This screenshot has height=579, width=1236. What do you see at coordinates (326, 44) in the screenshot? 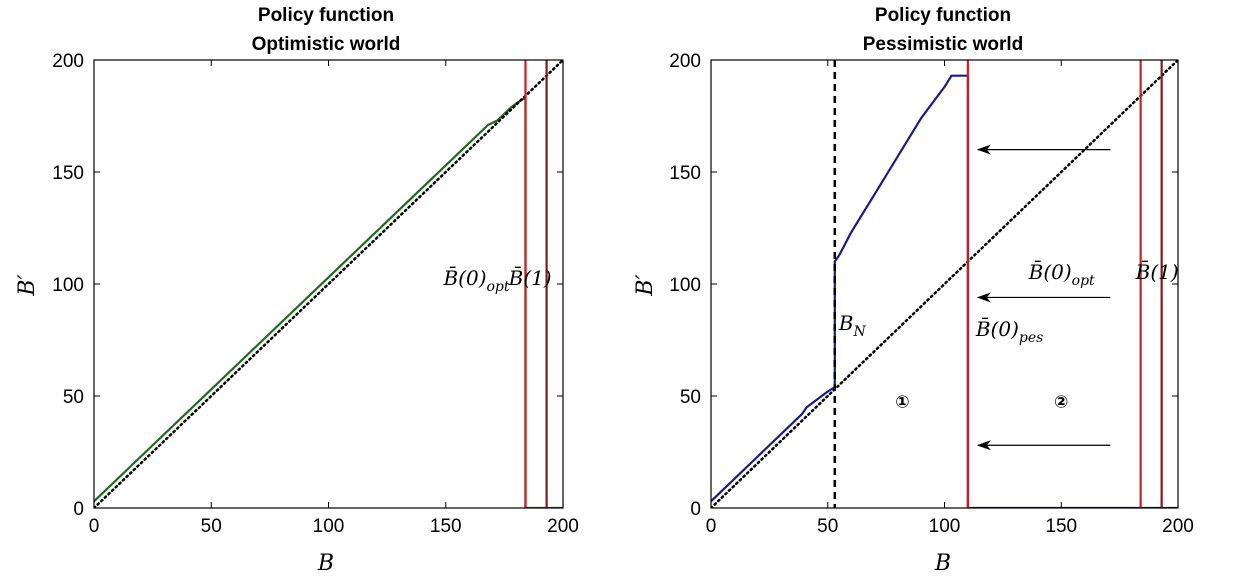
I see `chart-title-line2: Optimistic world` at bounding box center [326, 44].